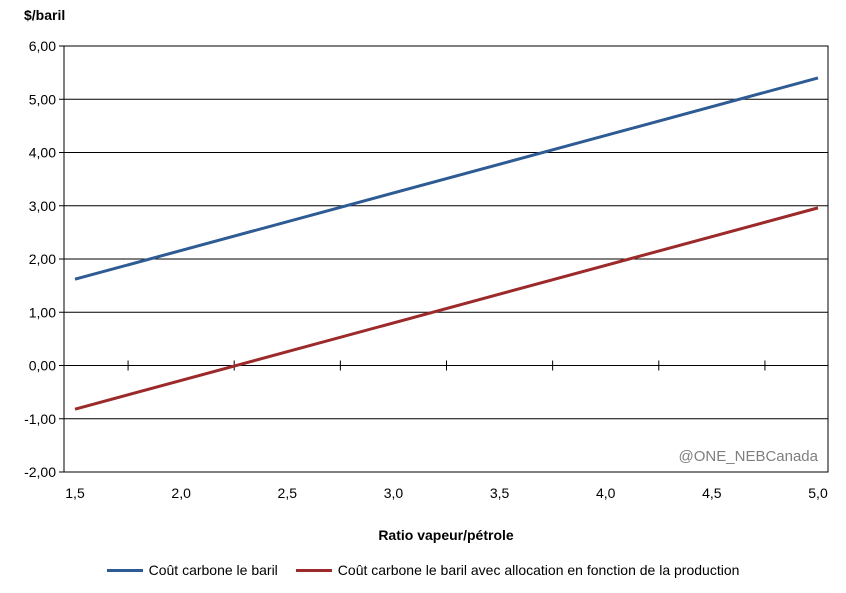  Describe the element at coordinates (75, 493) in the screenshot. I see `x-tick-label: 1,5` at that location.